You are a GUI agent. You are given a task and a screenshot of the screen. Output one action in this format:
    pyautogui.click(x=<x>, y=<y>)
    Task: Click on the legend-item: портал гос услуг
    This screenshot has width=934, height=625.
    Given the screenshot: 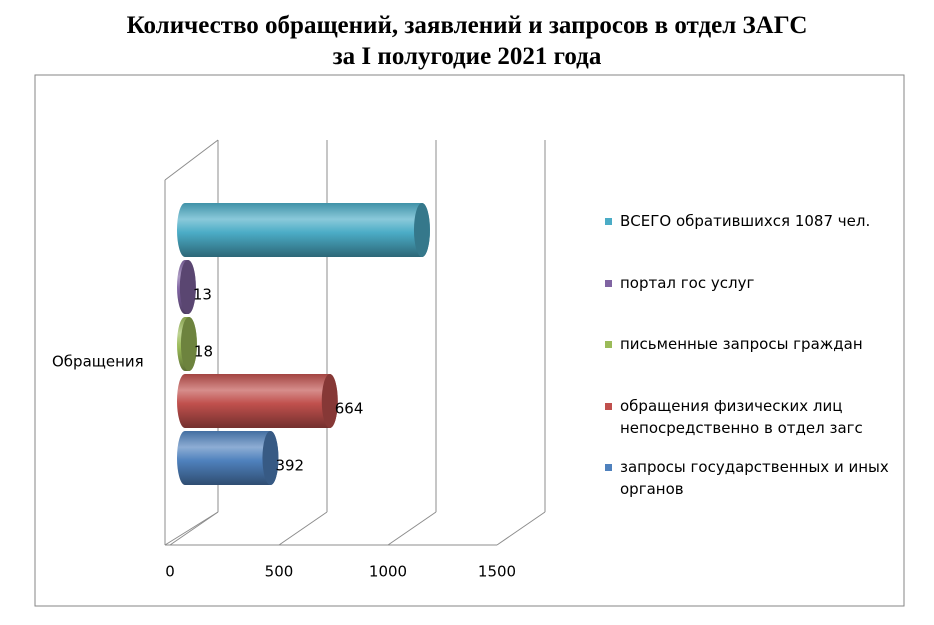 What is the action you would take?
    pyautogui.click(x=752, y=283)
    